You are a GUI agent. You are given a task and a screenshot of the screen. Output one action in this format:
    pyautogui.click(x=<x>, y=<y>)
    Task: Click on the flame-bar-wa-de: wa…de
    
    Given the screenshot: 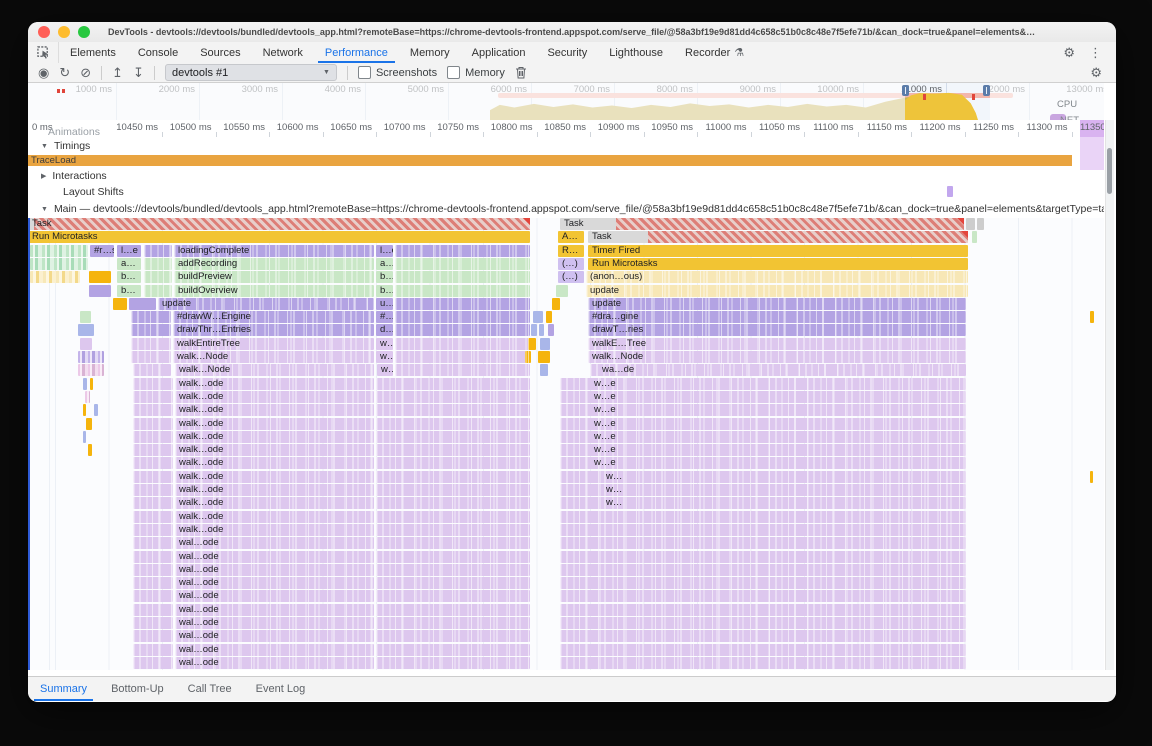 What is the action you would take?
    pyautogui.click(x=778, y=370)
    